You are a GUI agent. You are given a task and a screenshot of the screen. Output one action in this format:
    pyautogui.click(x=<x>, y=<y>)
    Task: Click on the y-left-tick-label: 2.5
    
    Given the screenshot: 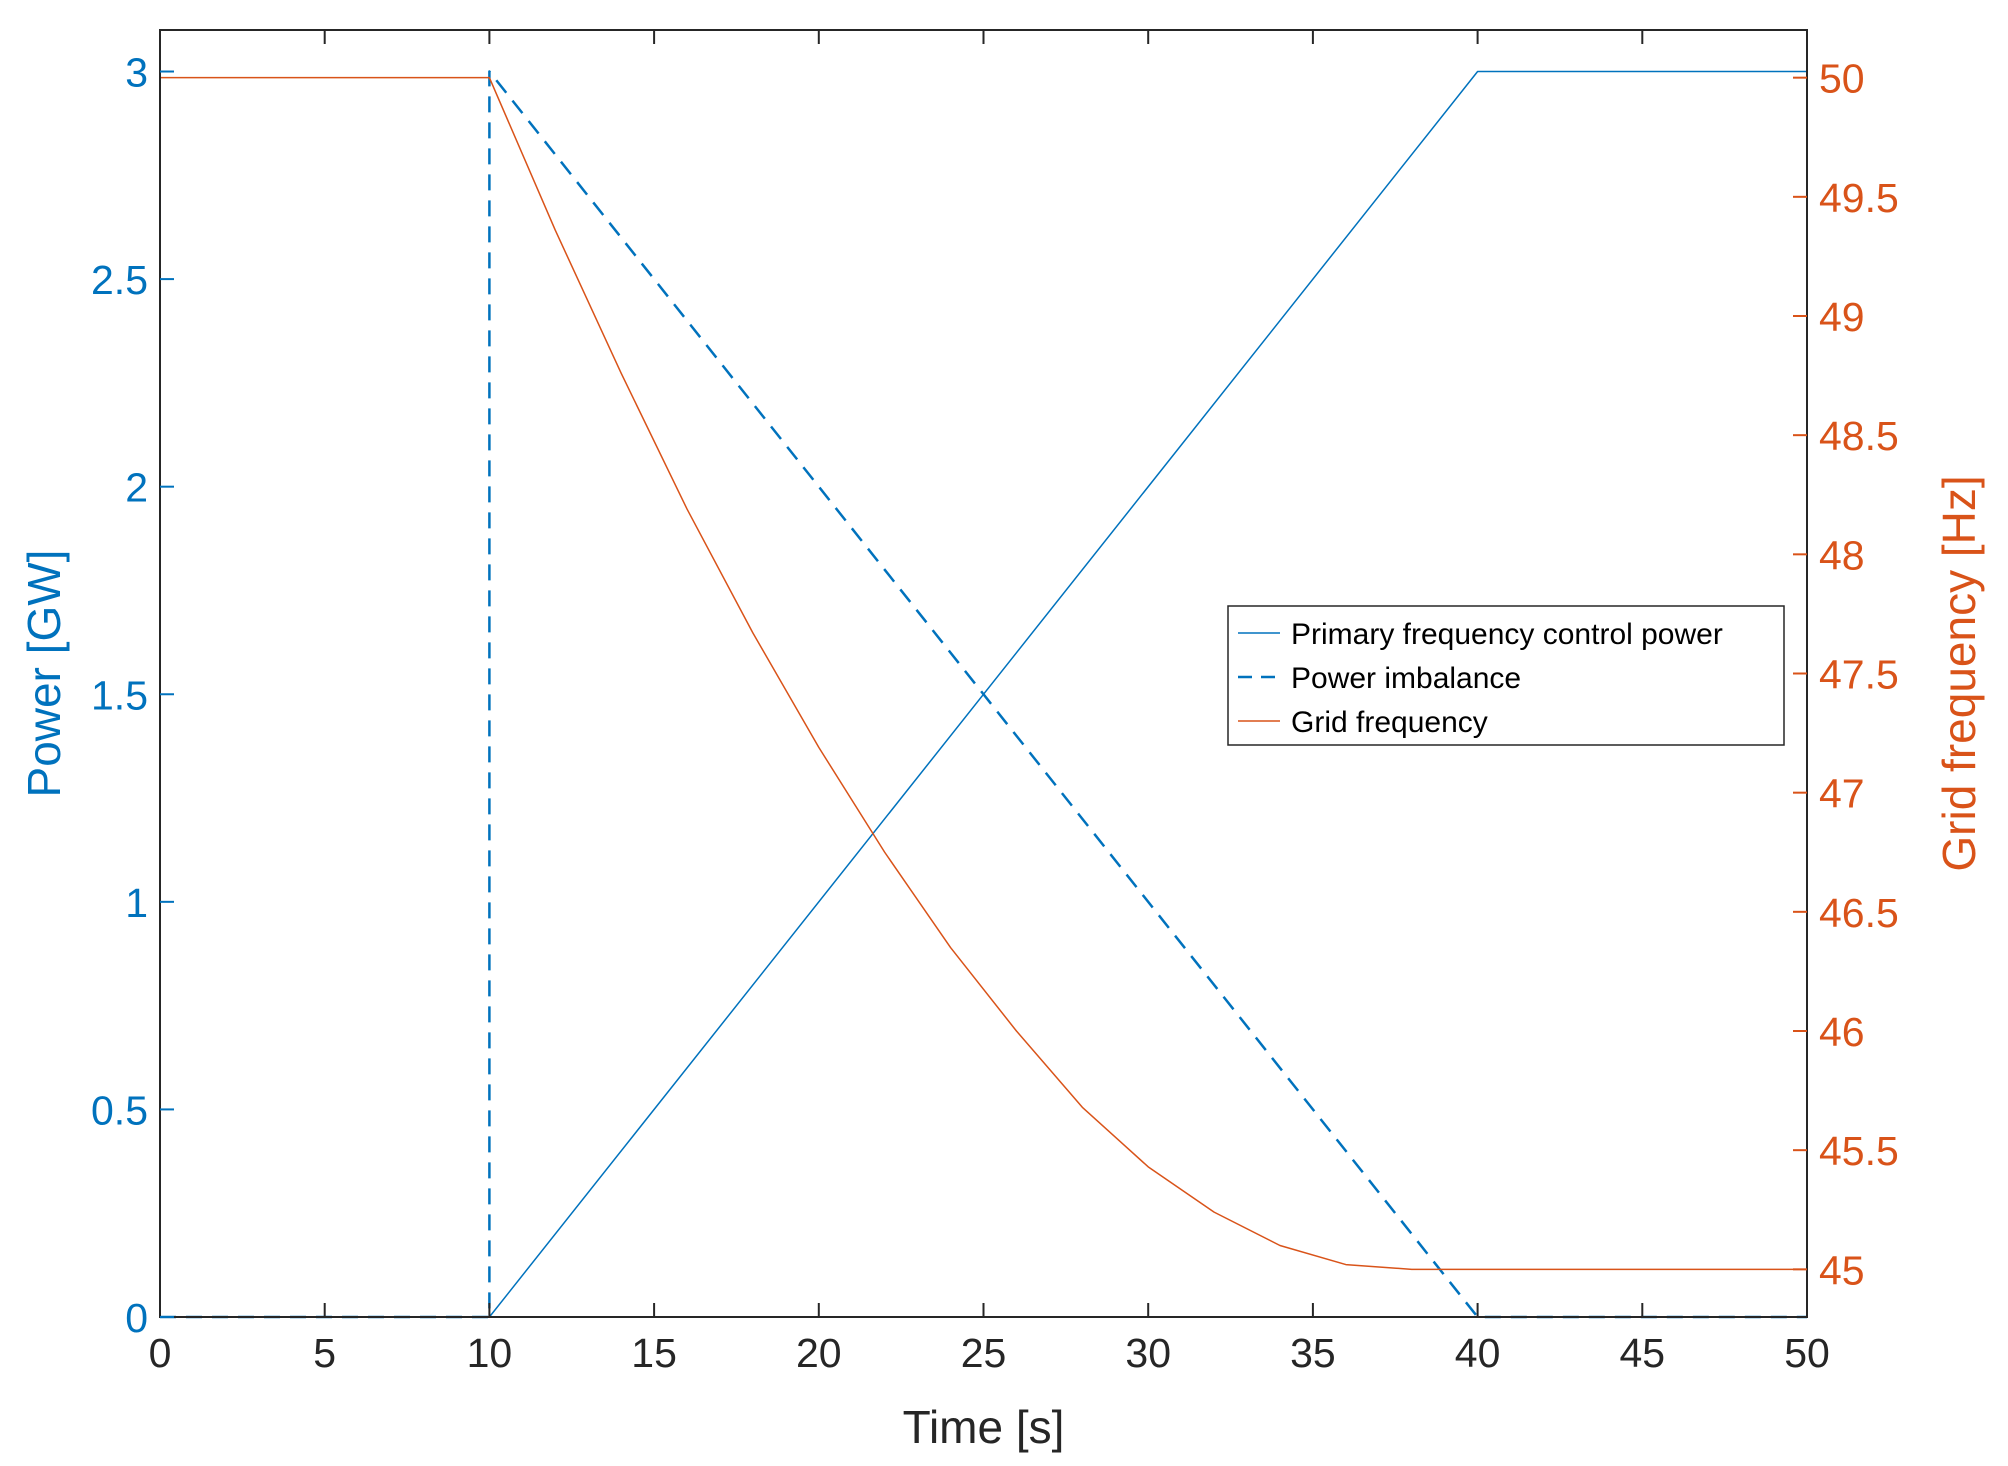 What is the action you would take?
    pyautogui.click(x=119, y=280)
    